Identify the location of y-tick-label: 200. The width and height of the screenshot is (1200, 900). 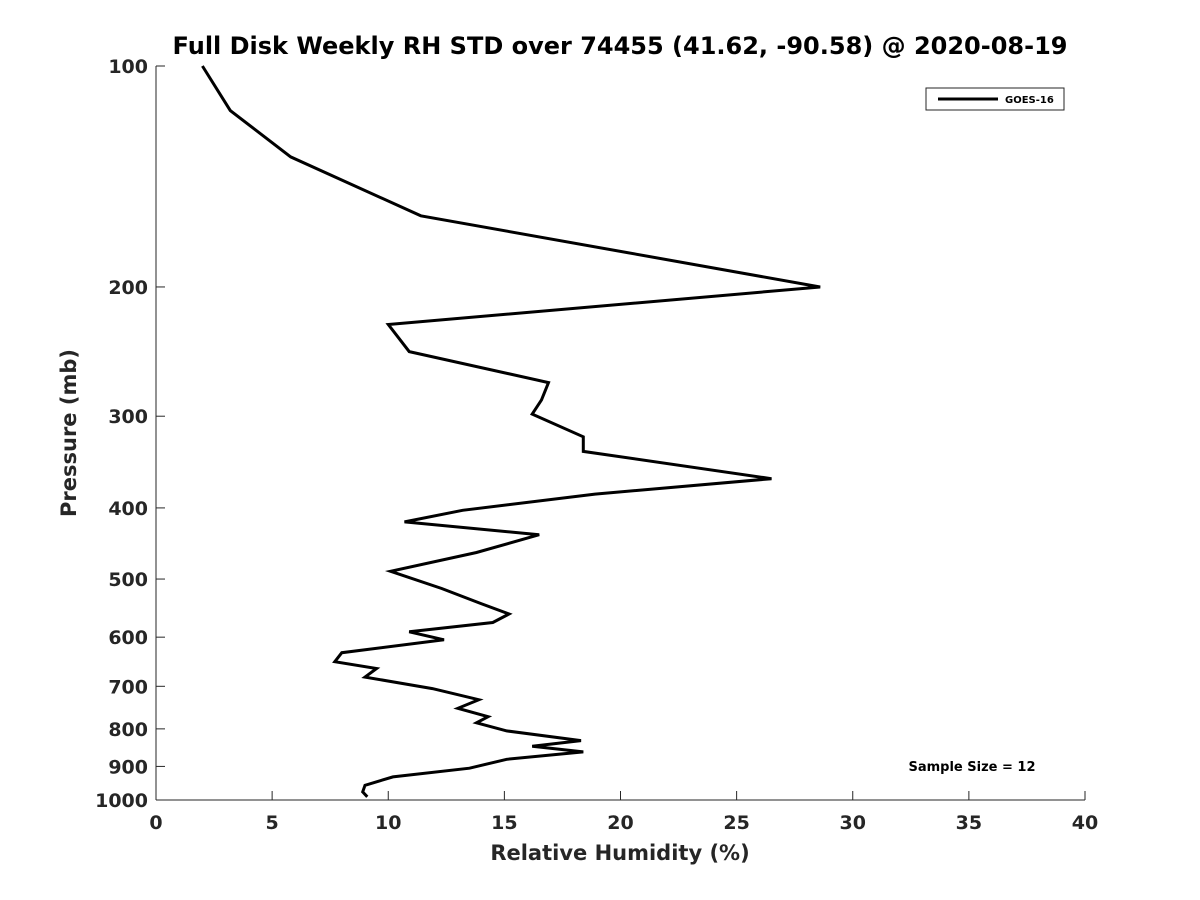
(128, 288).